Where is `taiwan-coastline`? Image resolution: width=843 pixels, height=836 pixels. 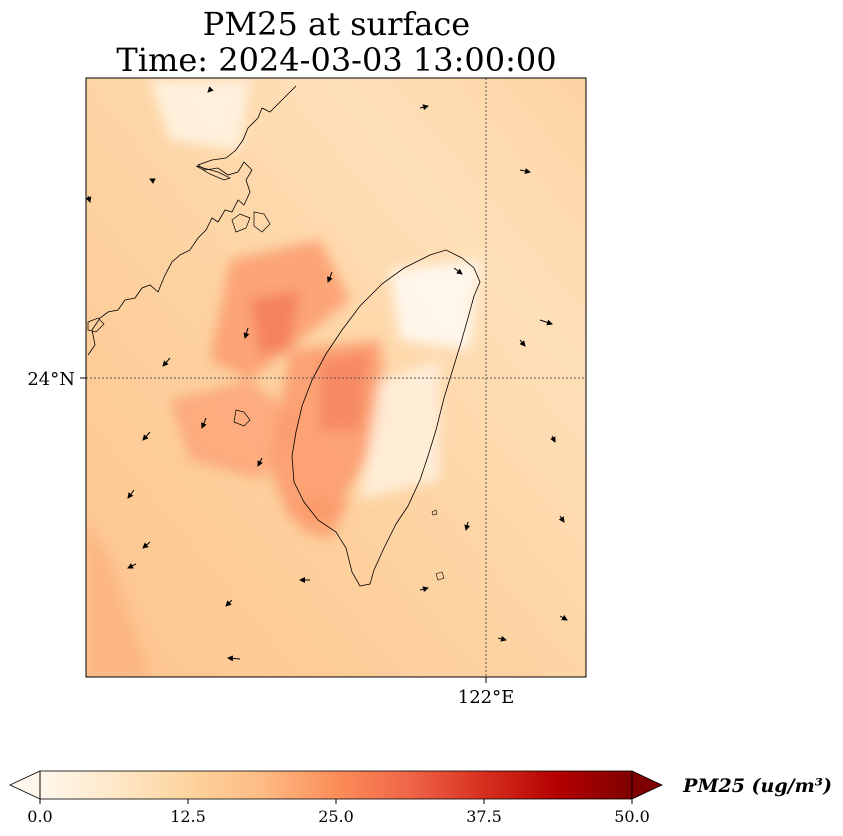 taiwan-coastline is located at coordinates (386, 418).